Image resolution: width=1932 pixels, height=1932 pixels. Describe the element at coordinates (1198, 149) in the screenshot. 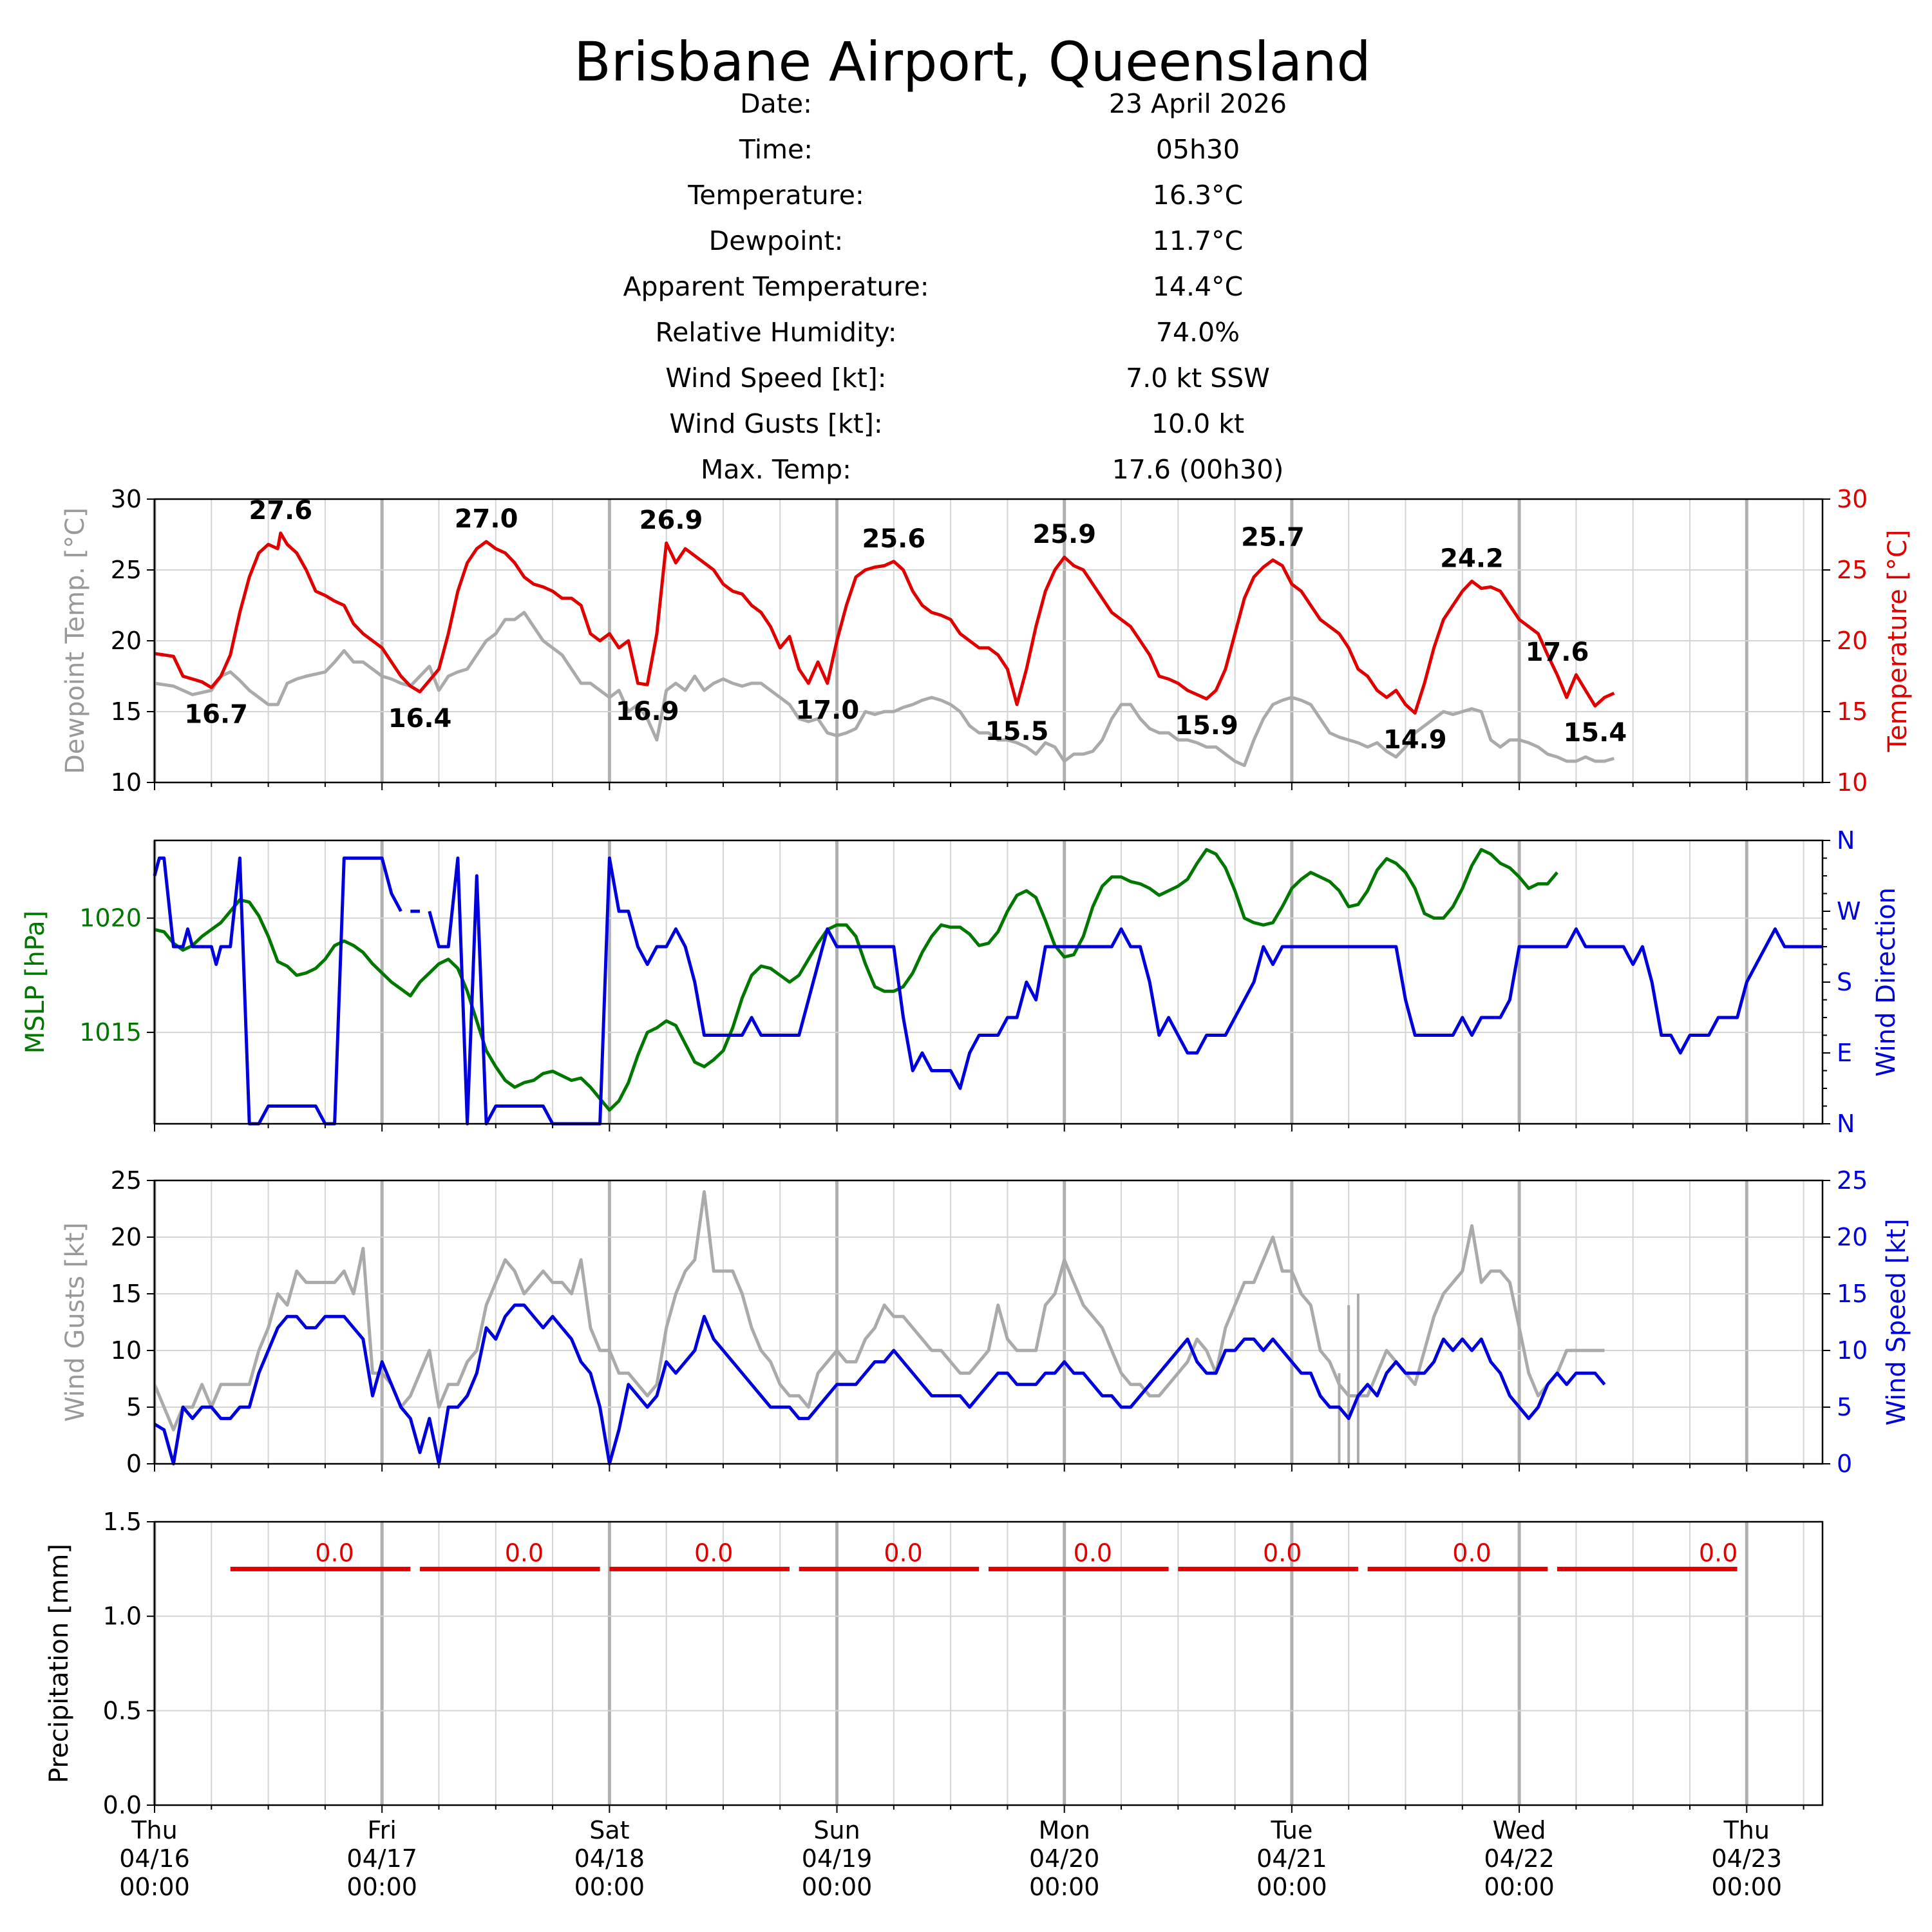

I see `info-value: 05h30` at that location.